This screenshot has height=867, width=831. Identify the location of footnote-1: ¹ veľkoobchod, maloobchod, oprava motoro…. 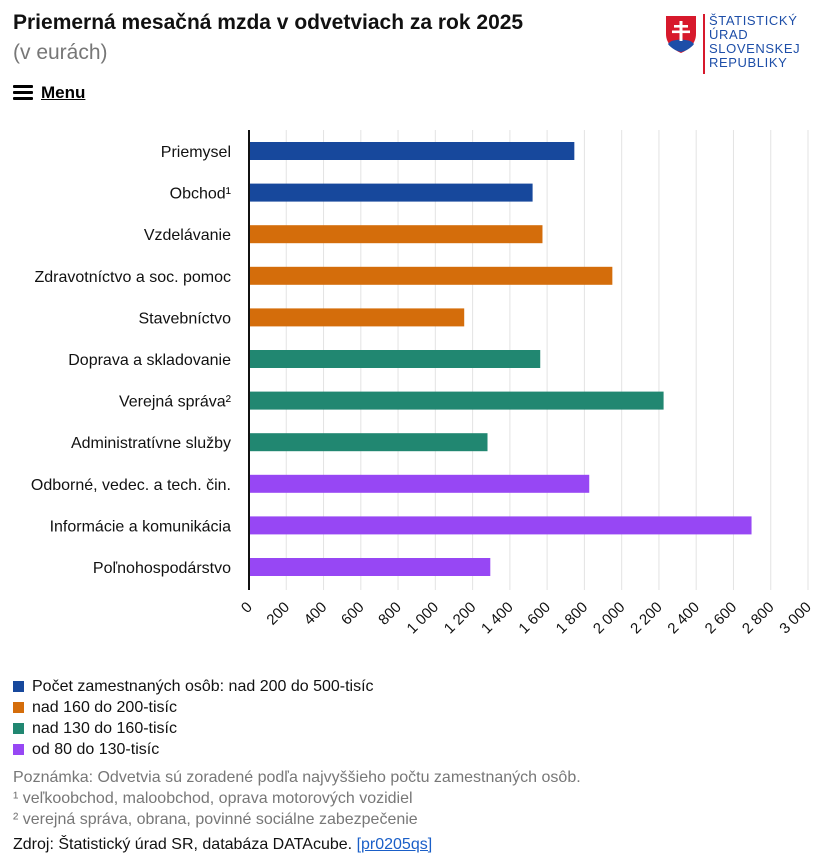
(213, 798).